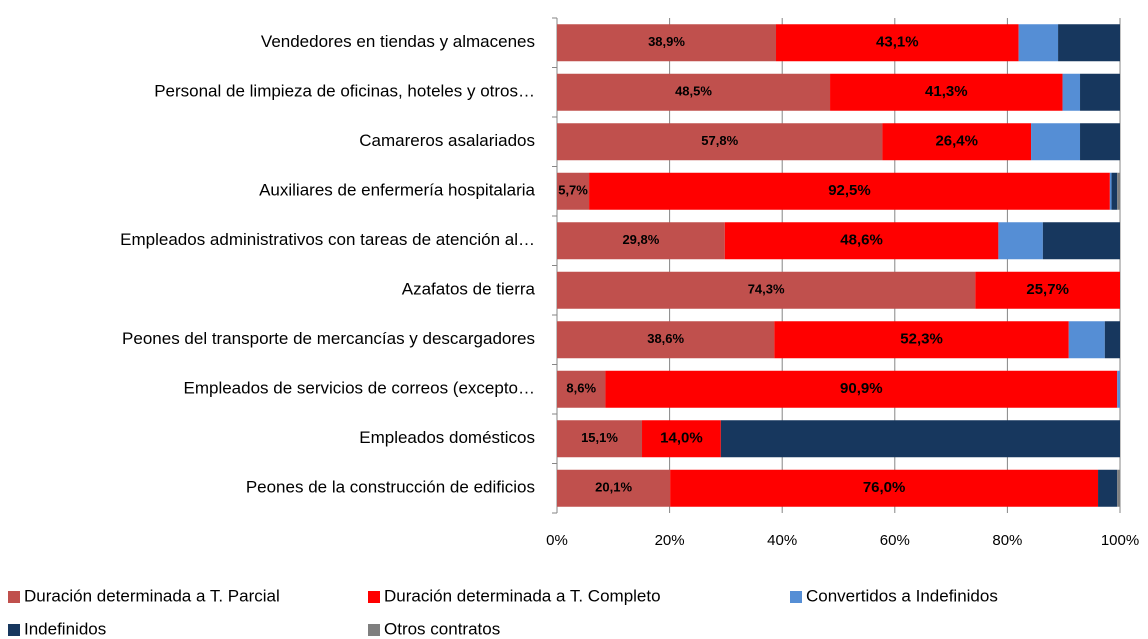 The image size is (1148, 639). What do you see at coordinates (390, 487) in the screenshot?
I see `y-tick-label: Peones de la construcción de edificios` at bounding box center [390, 487].